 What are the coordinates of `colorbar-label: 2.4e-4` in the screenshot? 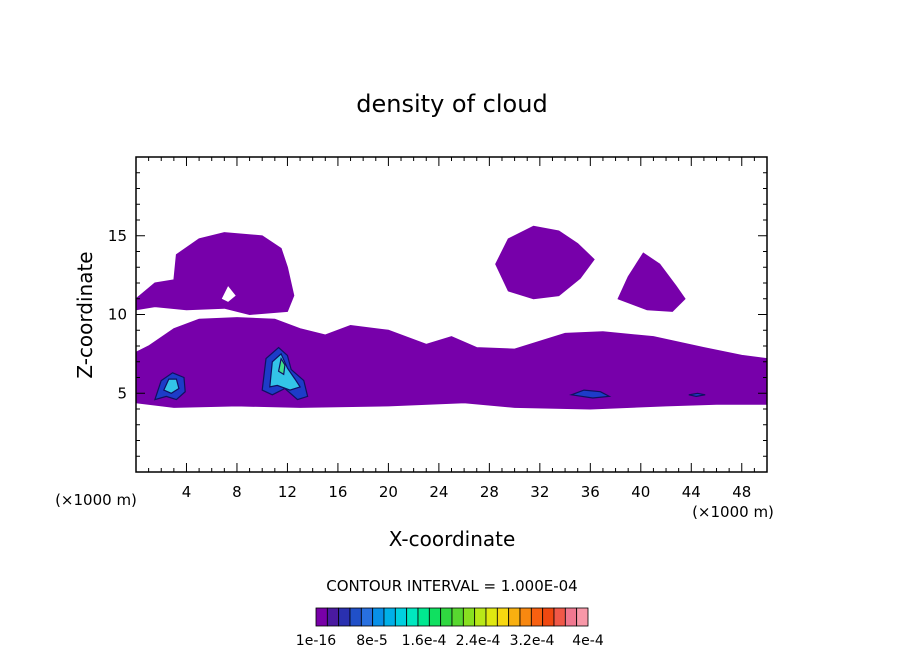 It's located at (478, 641).